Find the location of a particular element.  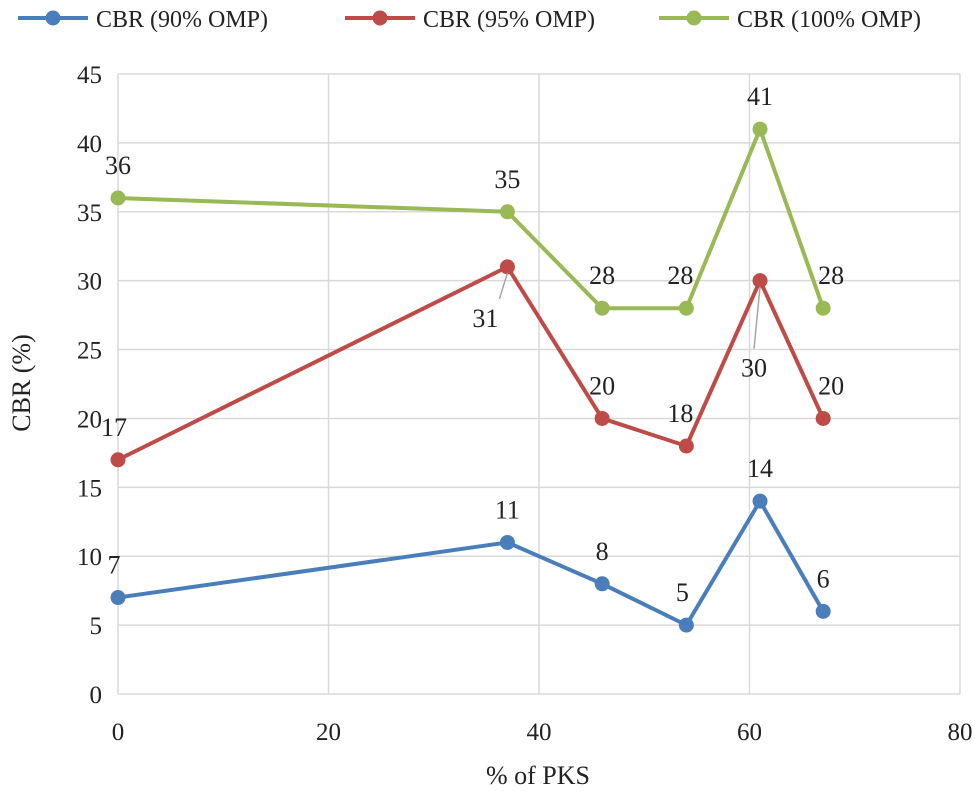

data-label-s1-p2: 20 is located at coordinates (602, 385).